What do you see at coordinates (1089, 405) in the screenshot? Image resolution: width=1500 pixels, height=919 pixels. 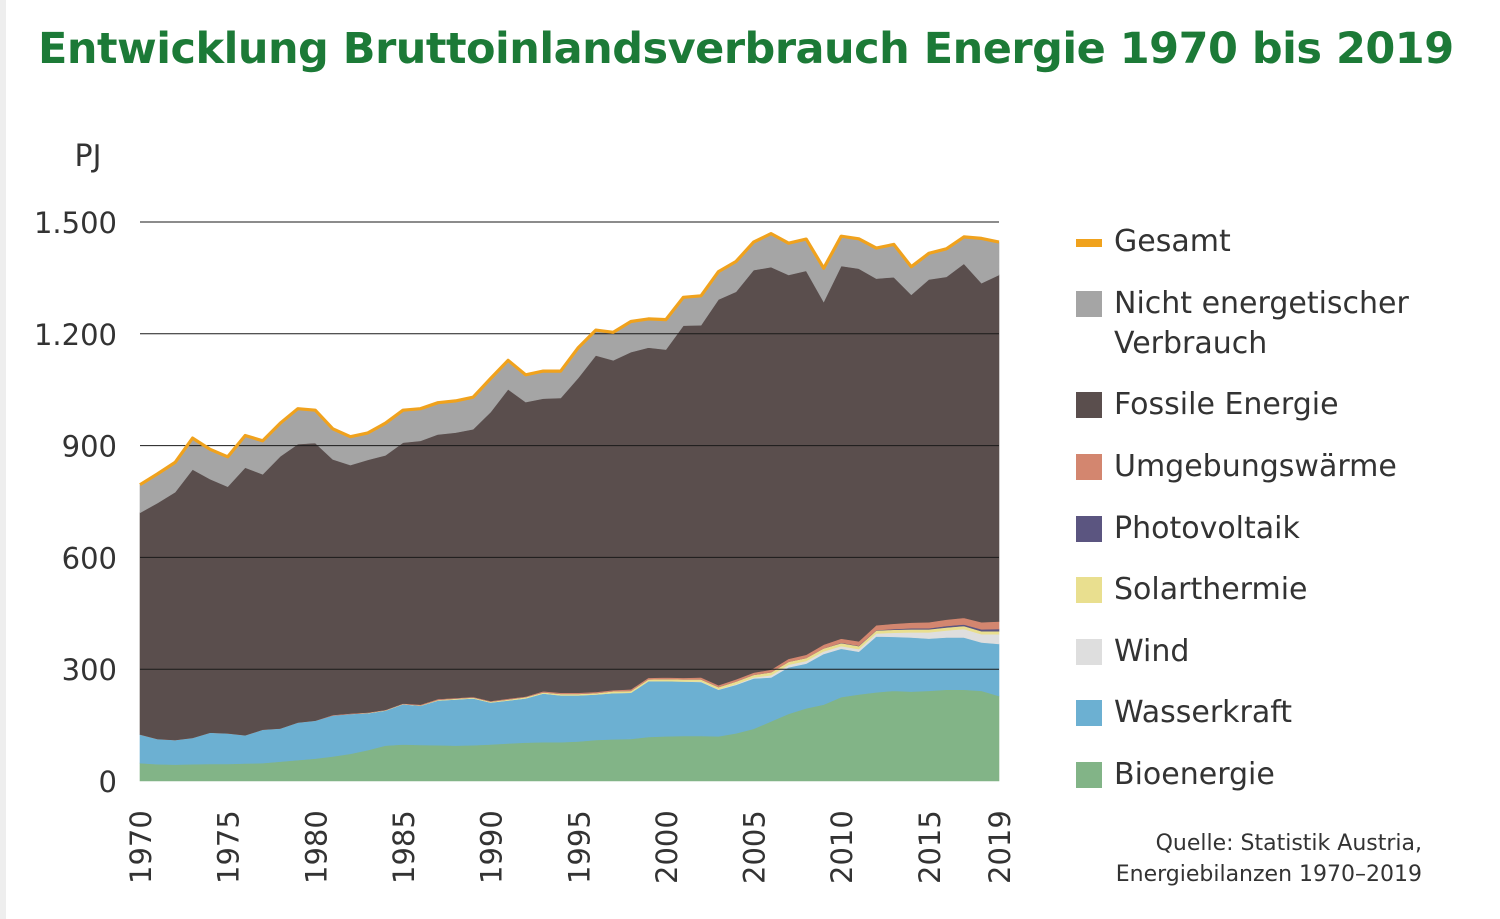 I see `legend-swatch-fossile-energie` at bounding box center [1089, 405].